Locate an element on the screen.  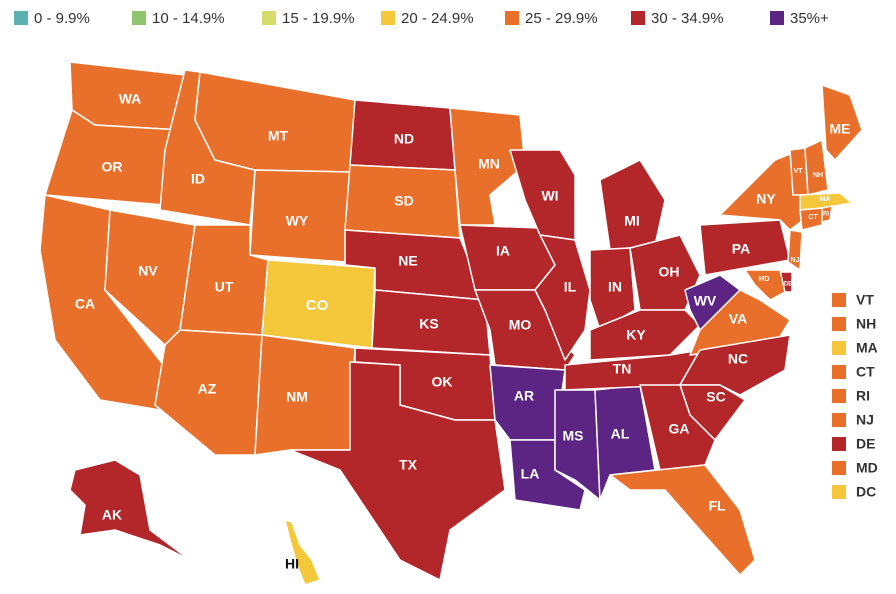
state-label: UT is located at coordinates (224, 287).